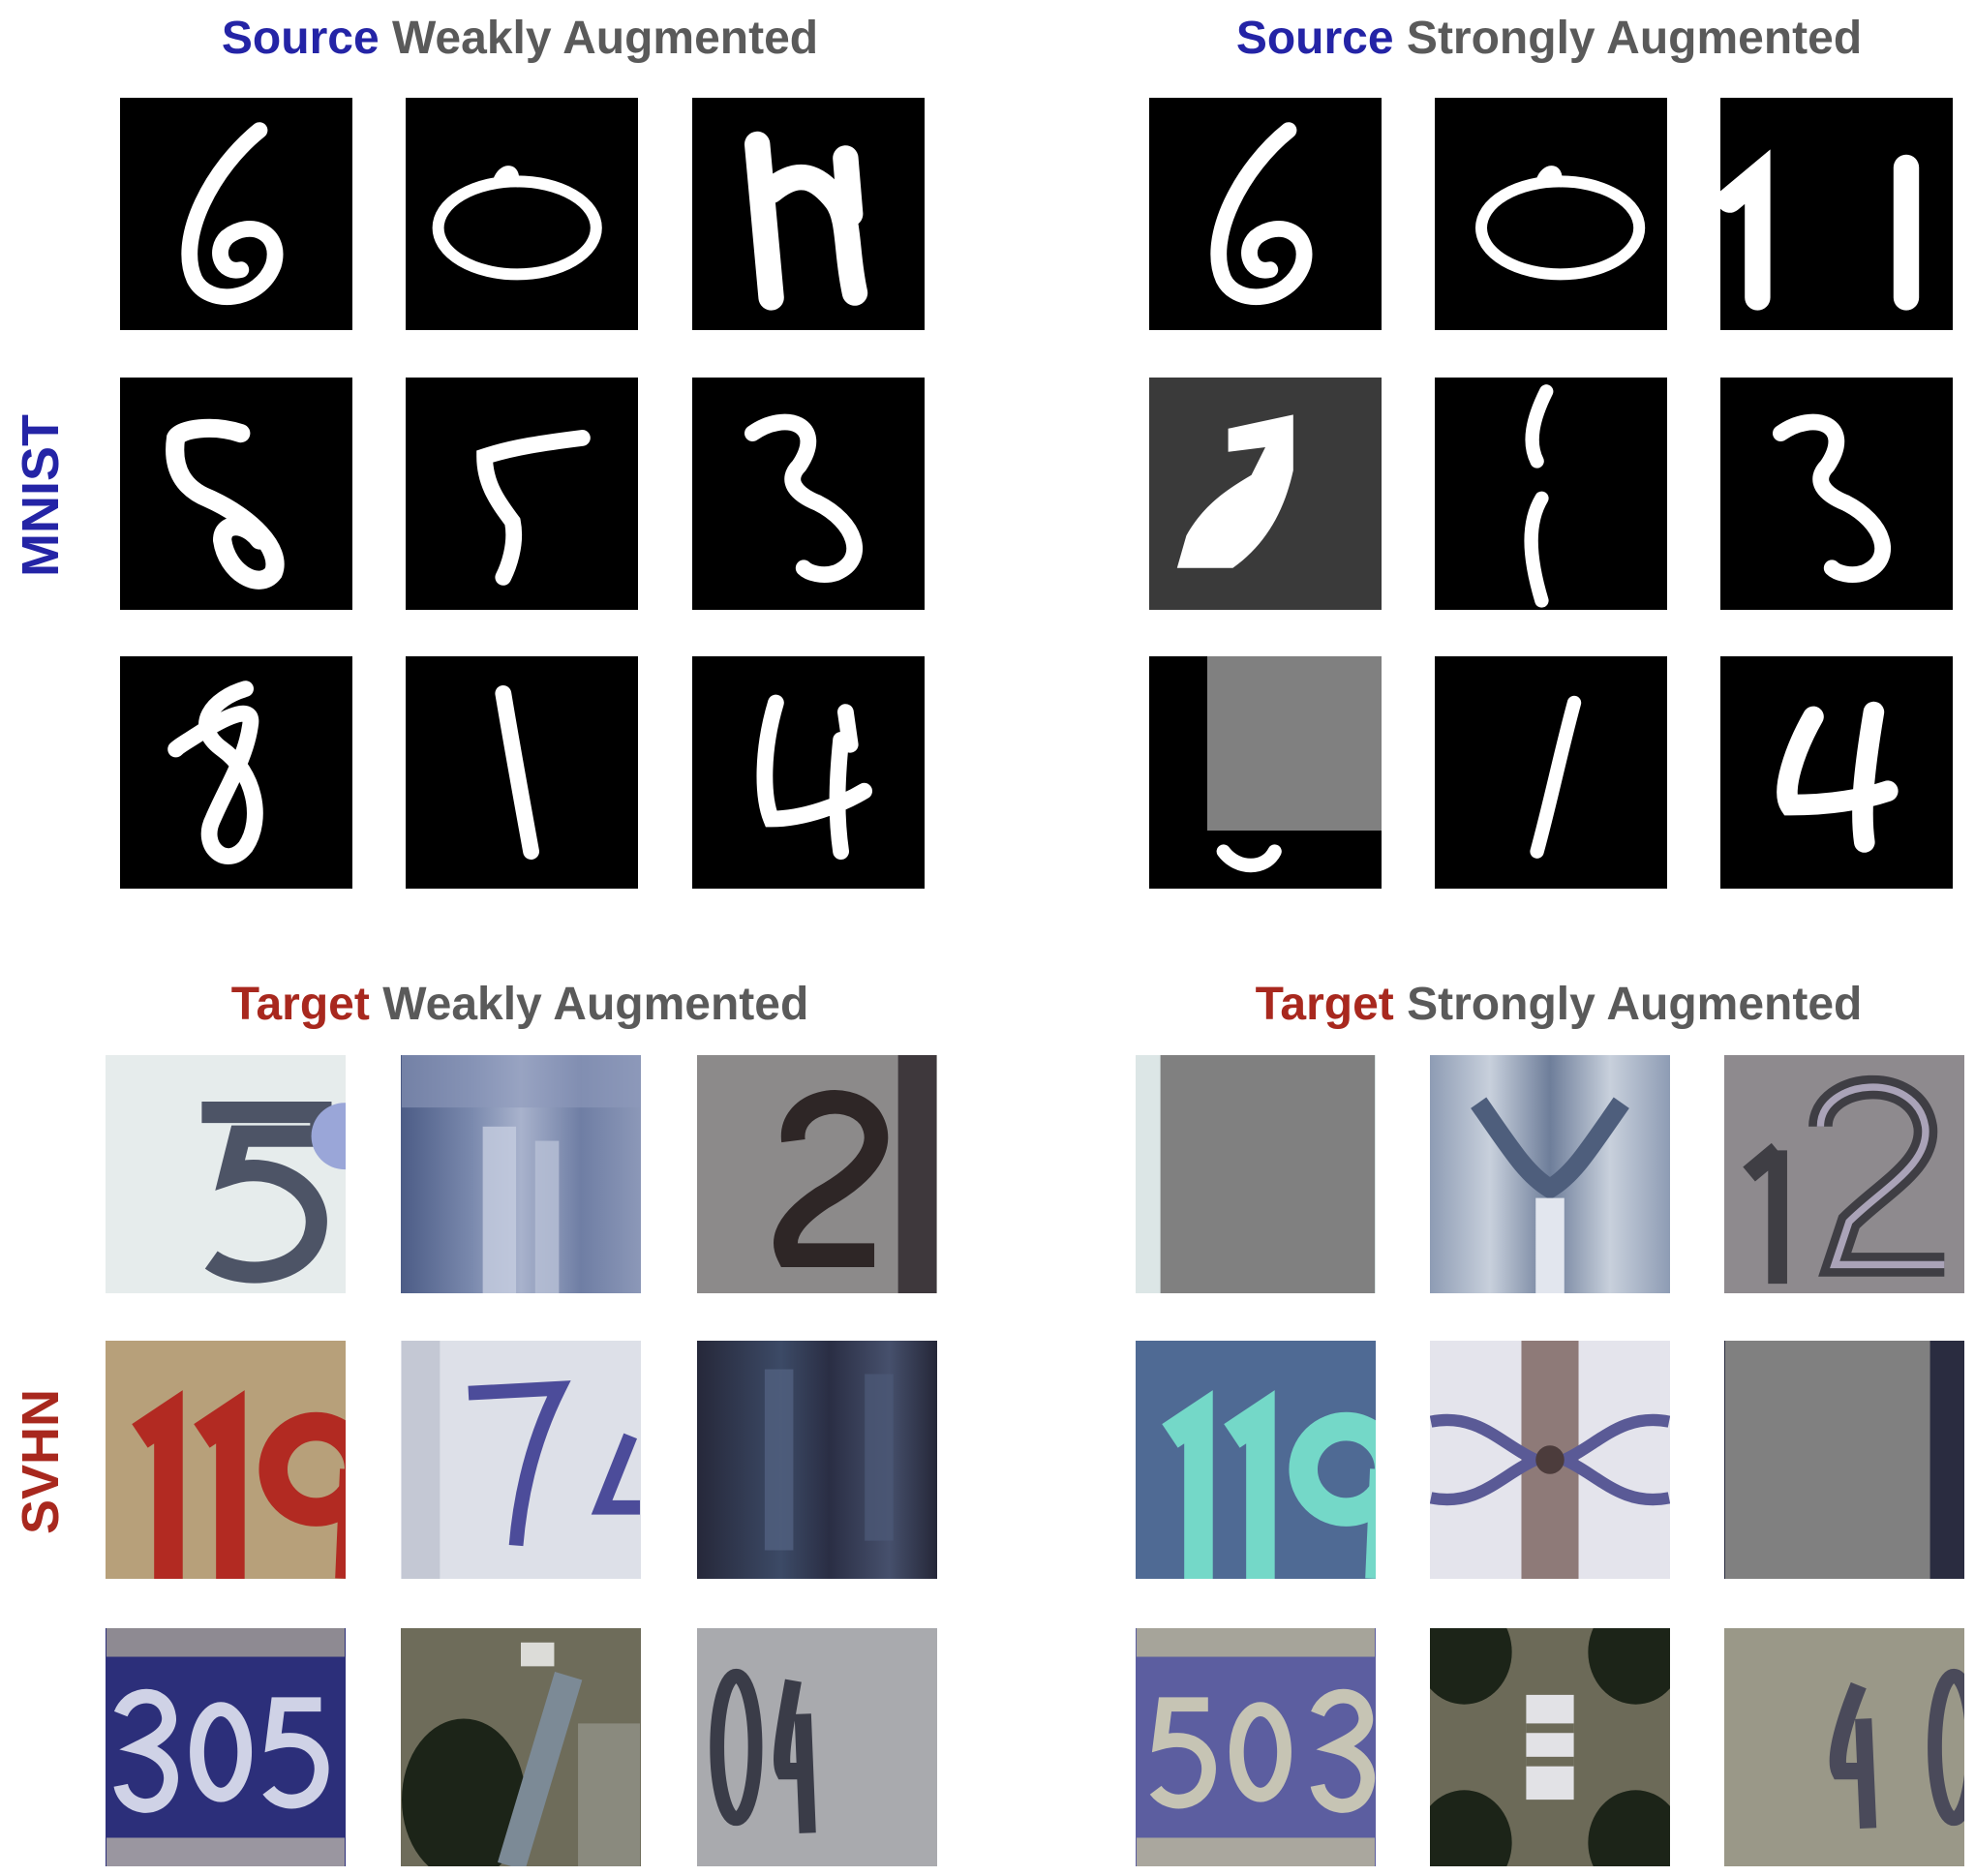 This screenshot has height=1876, width=1975. I want to click on svhn-strong-photo-119-teal, so click(1256, 1460).